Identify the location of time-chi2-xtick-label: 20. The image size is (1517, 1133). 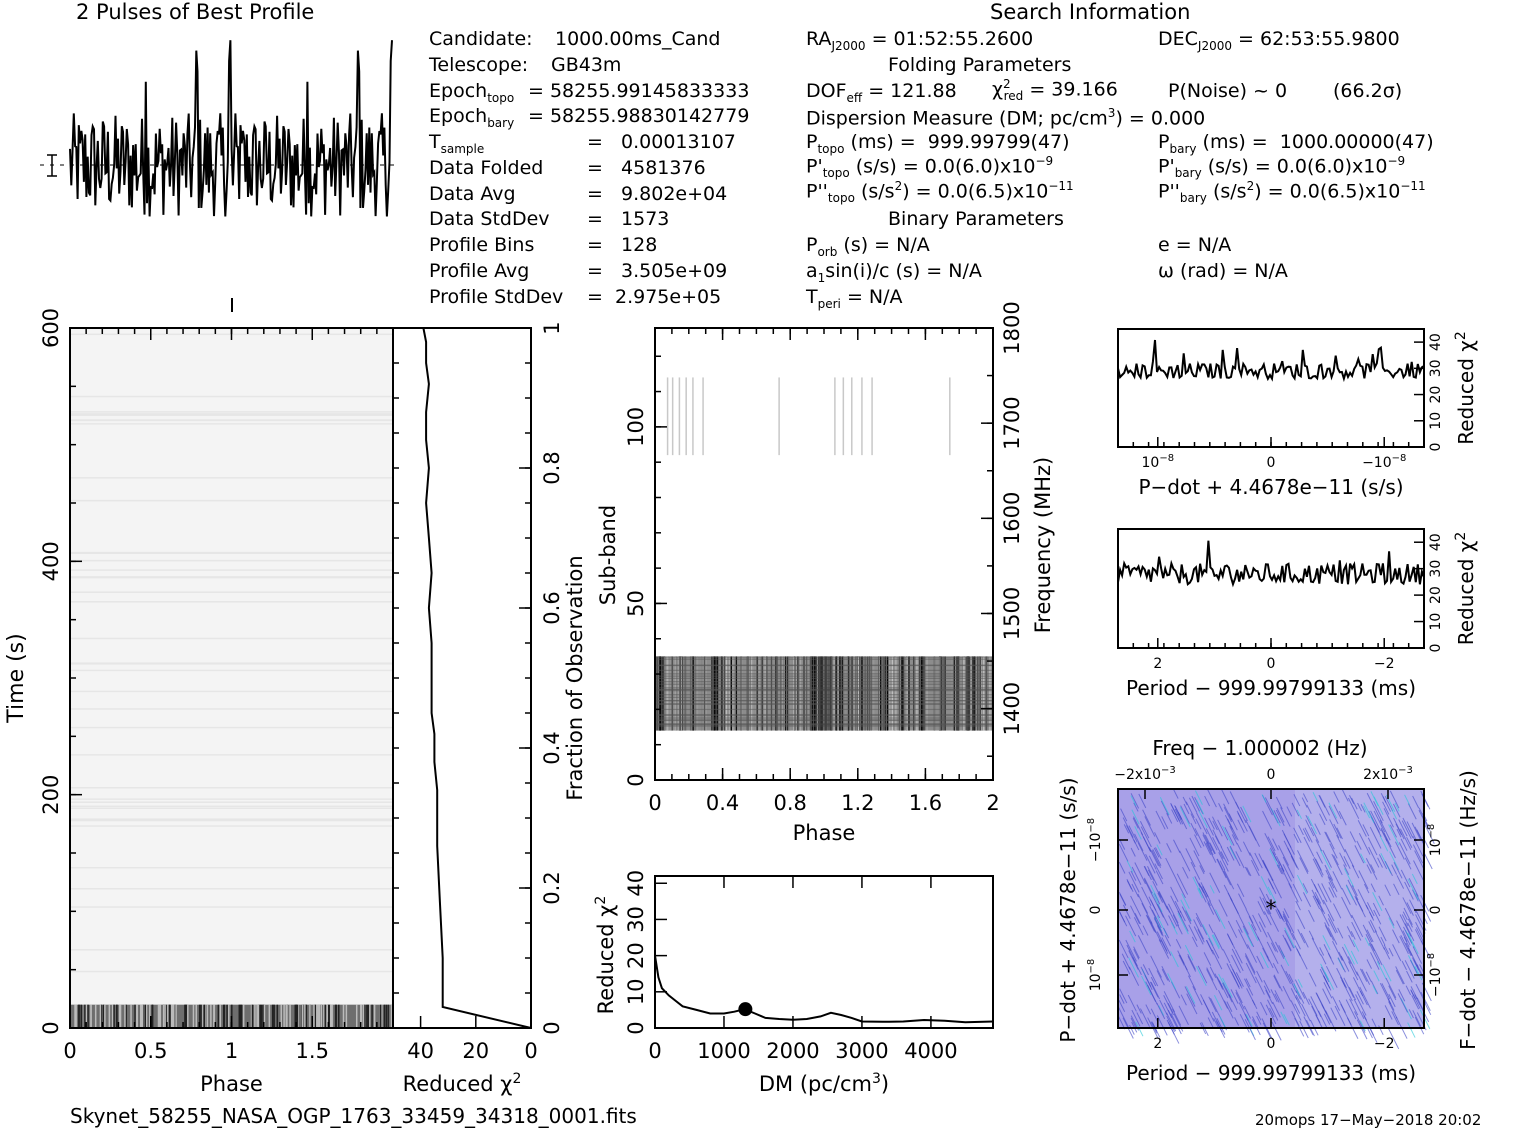
(475, 1051).